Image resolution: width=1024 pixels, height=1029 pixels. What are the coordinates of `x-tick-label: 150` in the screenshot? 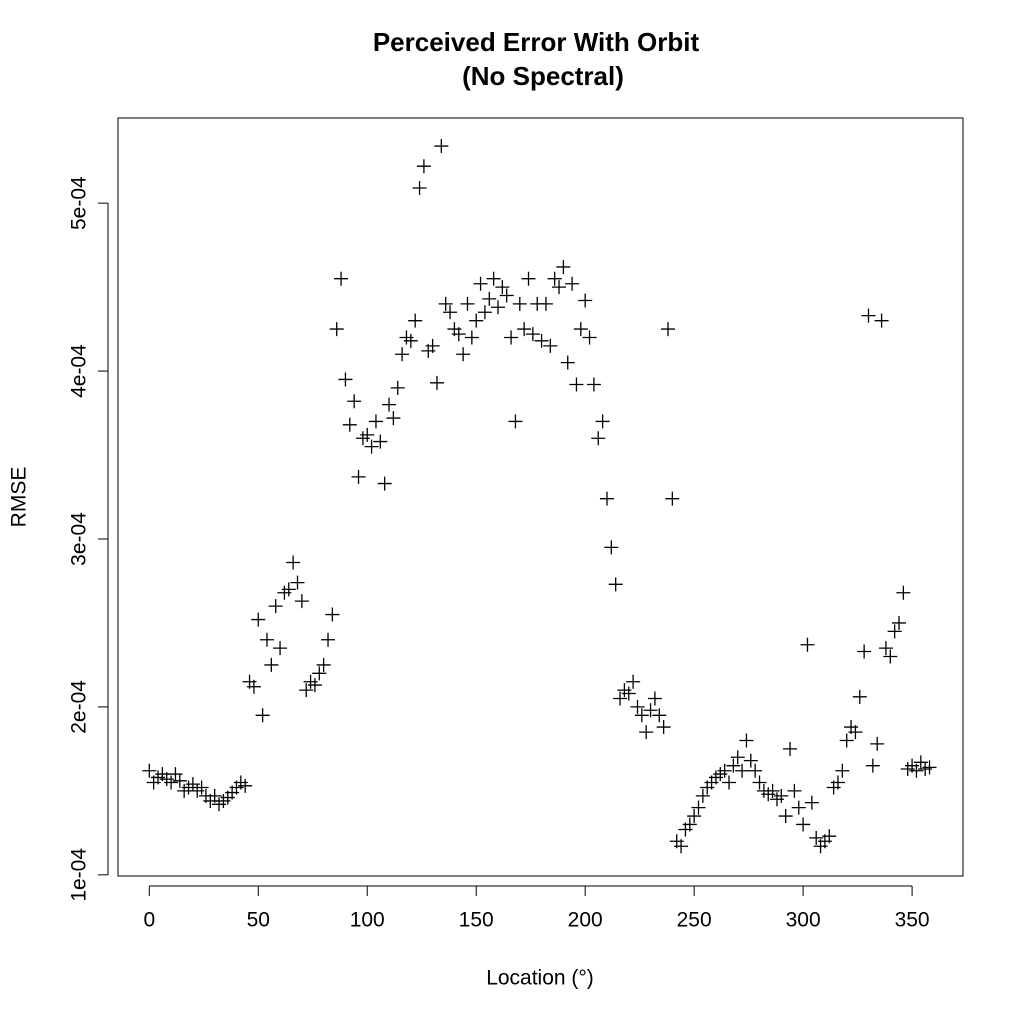 It's located at (476, 920).